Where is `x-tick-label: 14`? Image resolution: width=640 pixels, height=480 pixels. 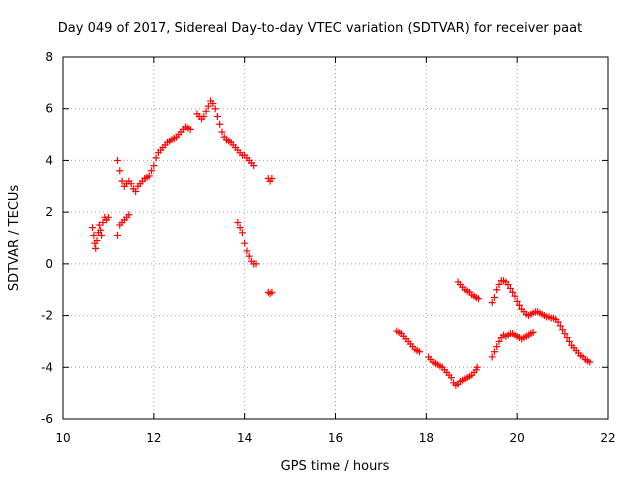
x-tick-label: 14 is located at coordinates (244, 438).